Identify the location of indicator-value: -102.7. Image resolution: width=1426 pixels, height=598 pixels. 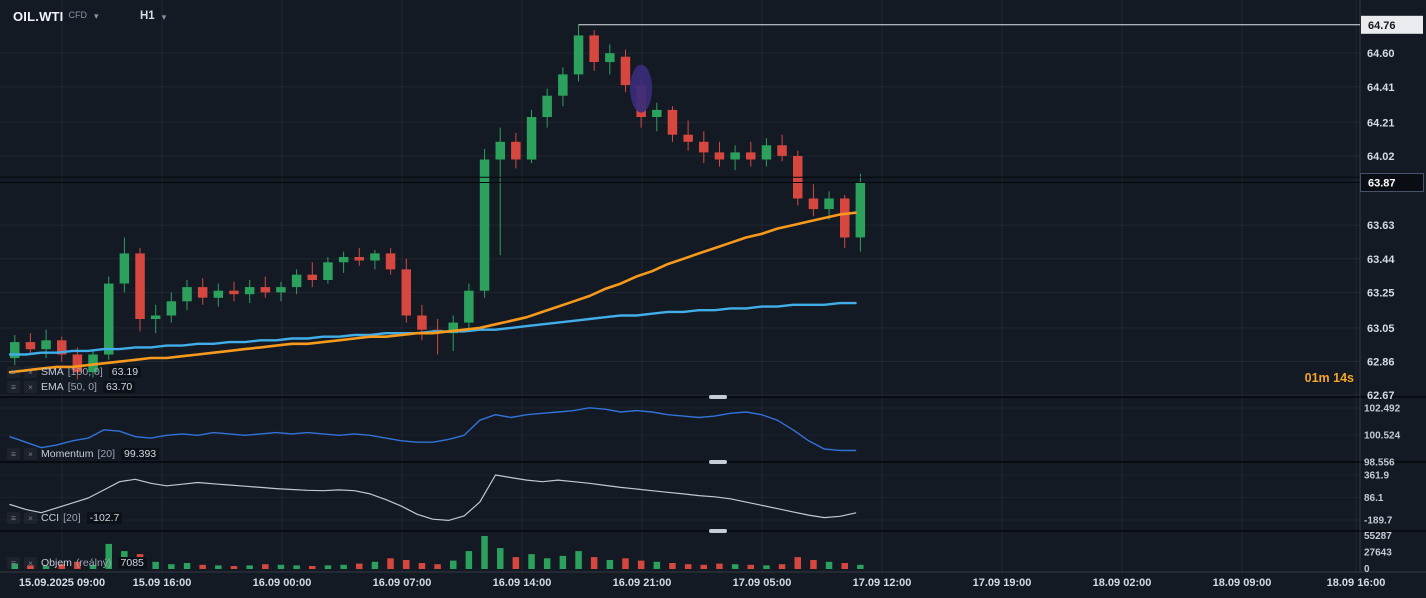
(104, 518).